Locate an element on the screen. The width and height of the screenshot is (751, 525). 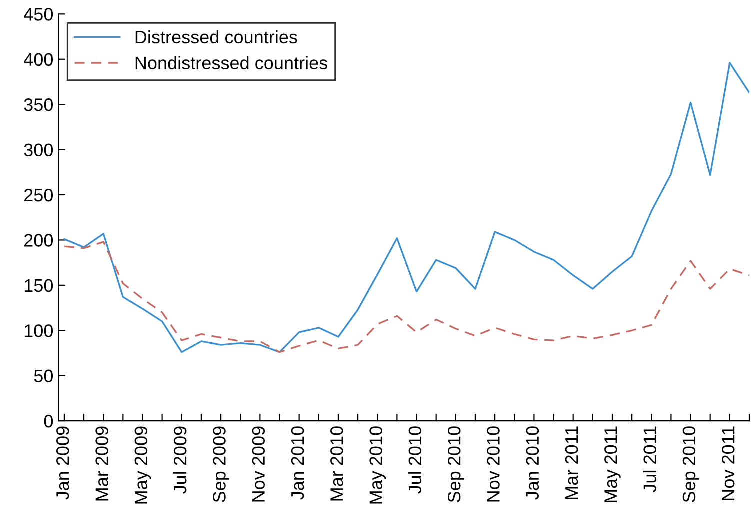
x-tick-label: May 2010 is located at coordinates (378, 465).